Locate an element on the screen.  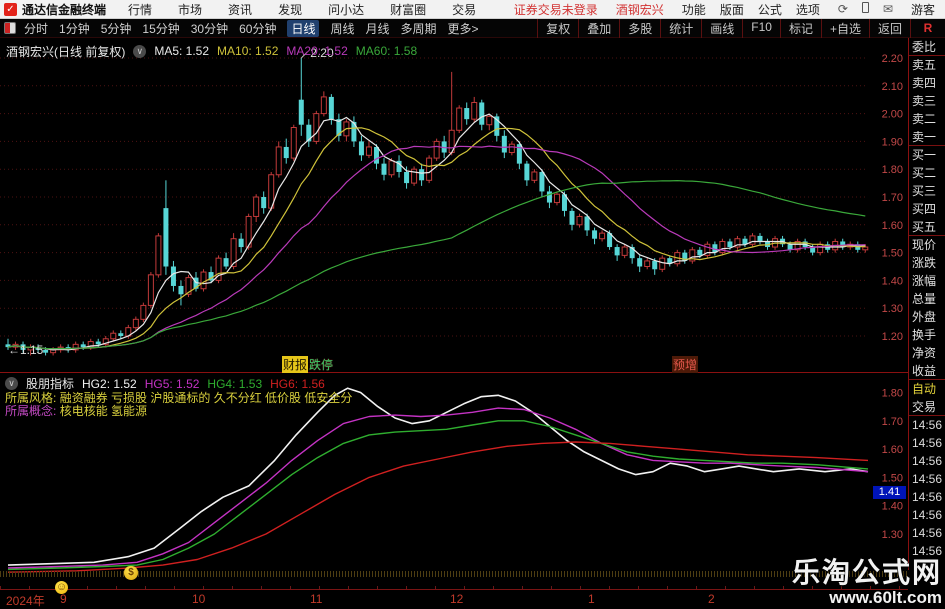
tool-button-1: 叠加 is located at coordinates (598, 28).